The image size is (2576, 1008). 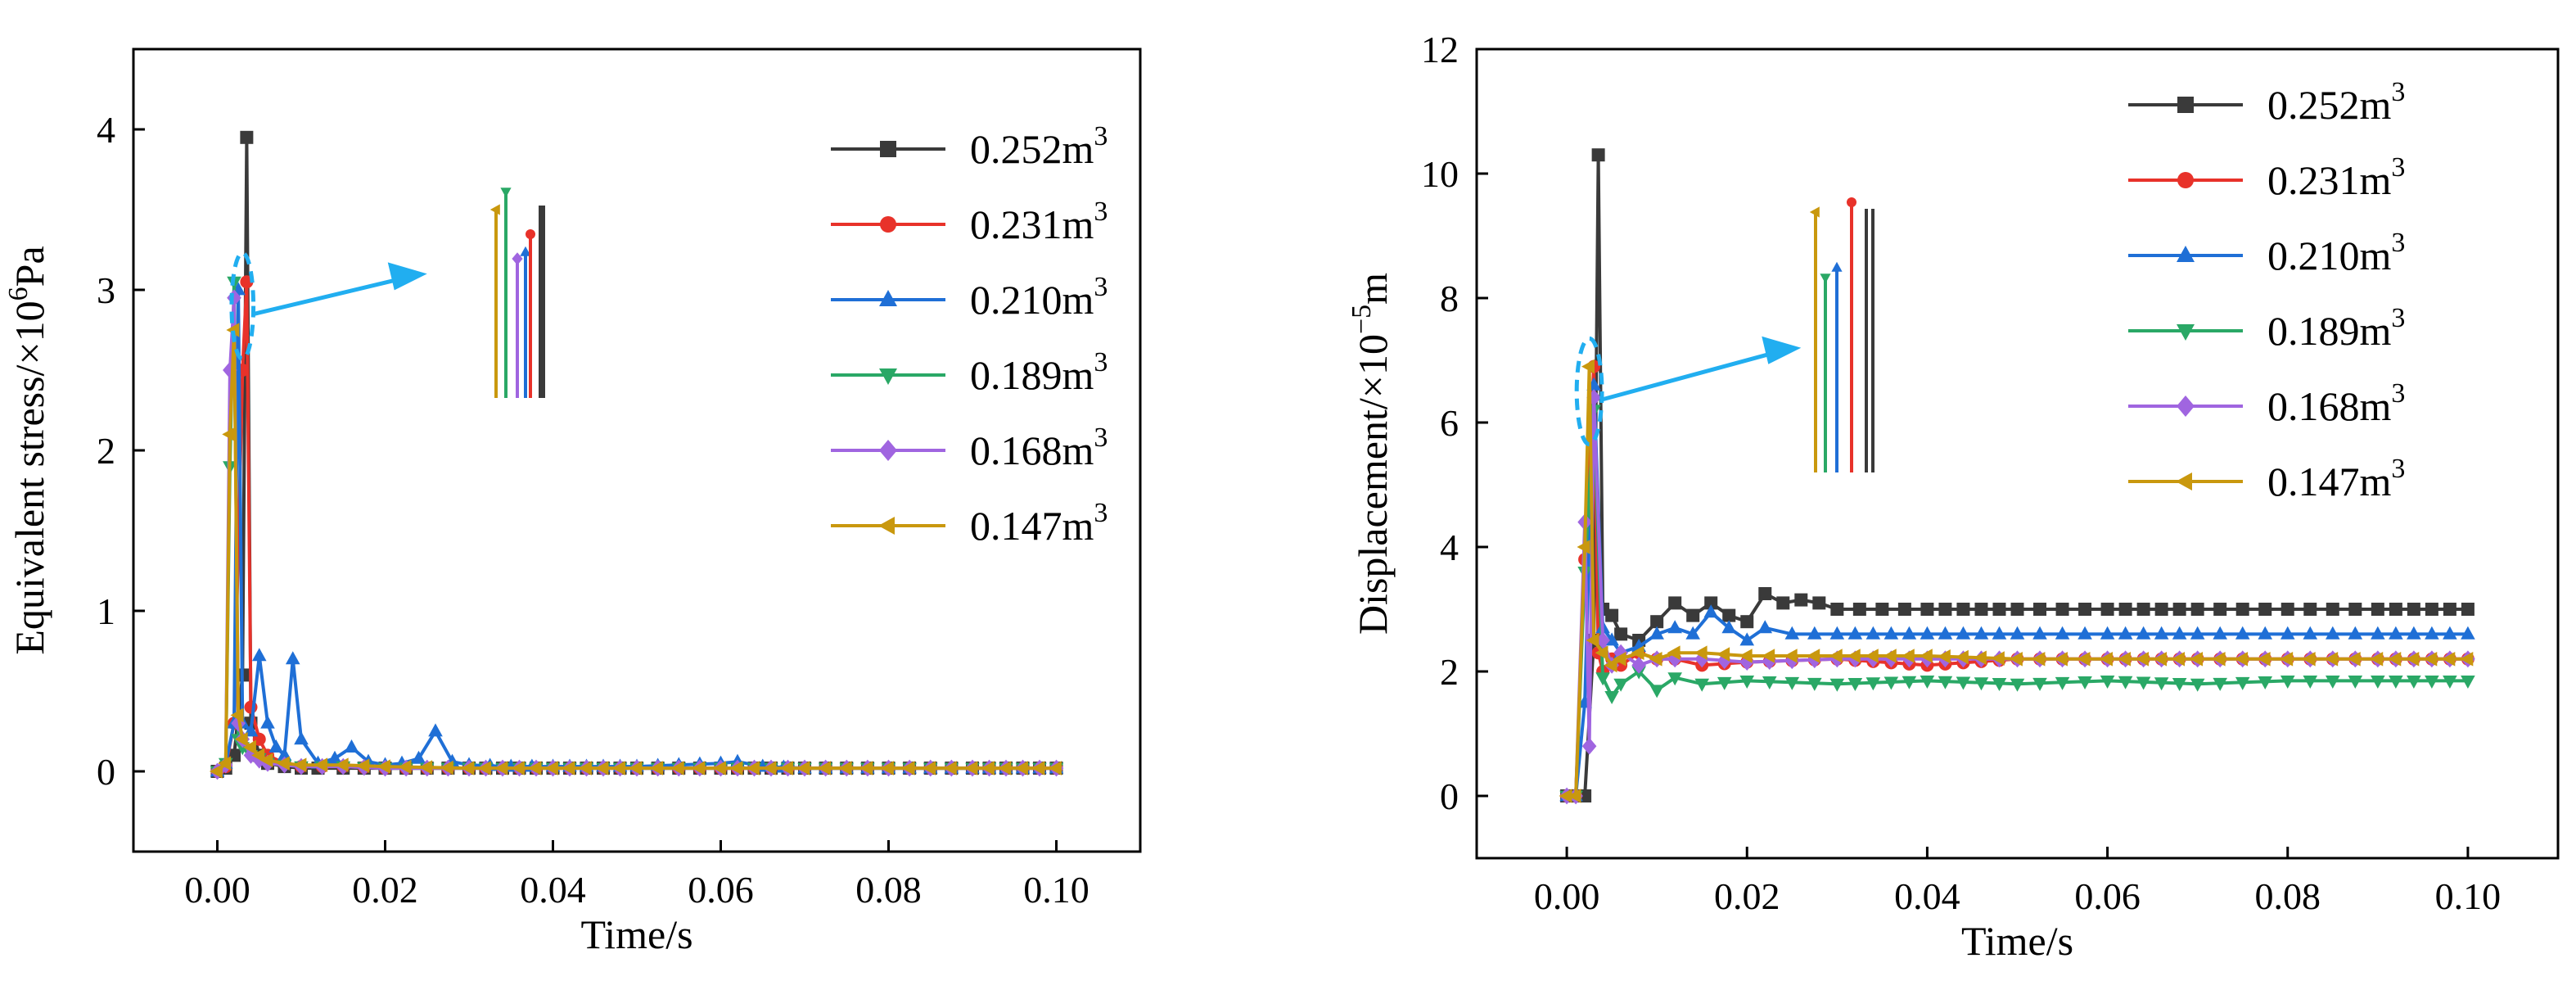 What do you see at coordinates (1449, 298) in the screenshot?
I see `y-tick-label: 8` at bounding box center [1449, 298].